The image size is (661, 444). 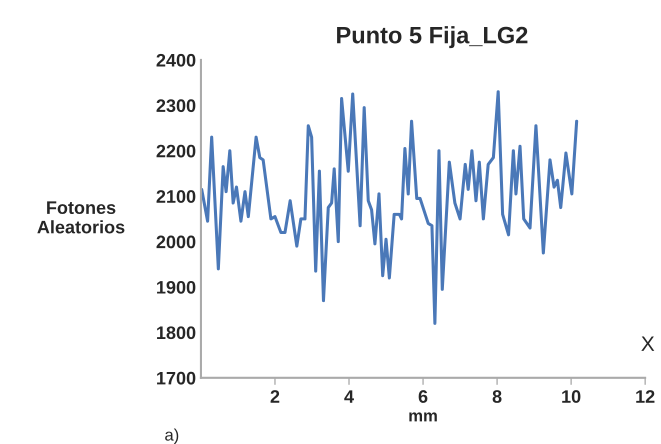 What do you see at coordinates (423, 396) in the screenshot?
I see `x-tick-label: 6` at bounding box center [423, 396].